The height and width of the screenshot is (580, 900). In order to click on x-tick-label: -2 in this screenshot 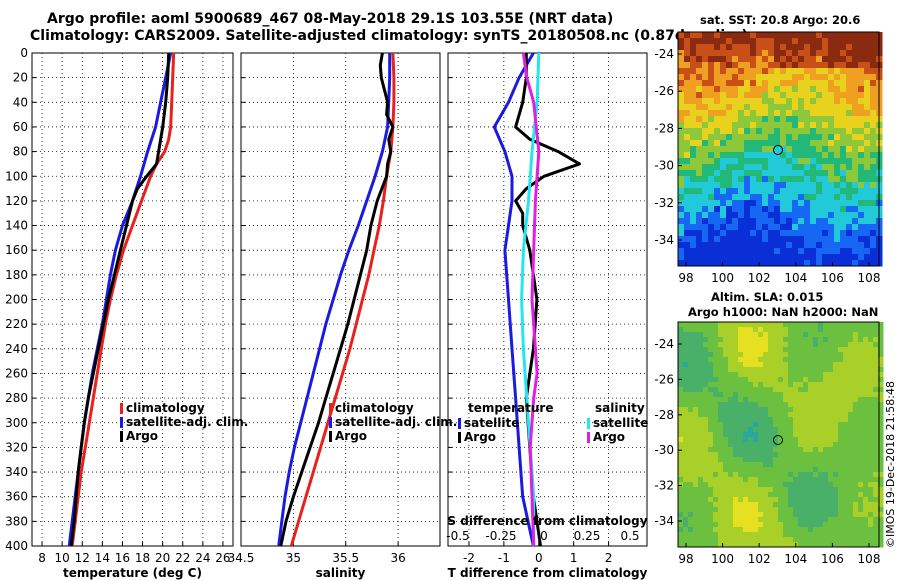, I will do `click(469, 558)`.